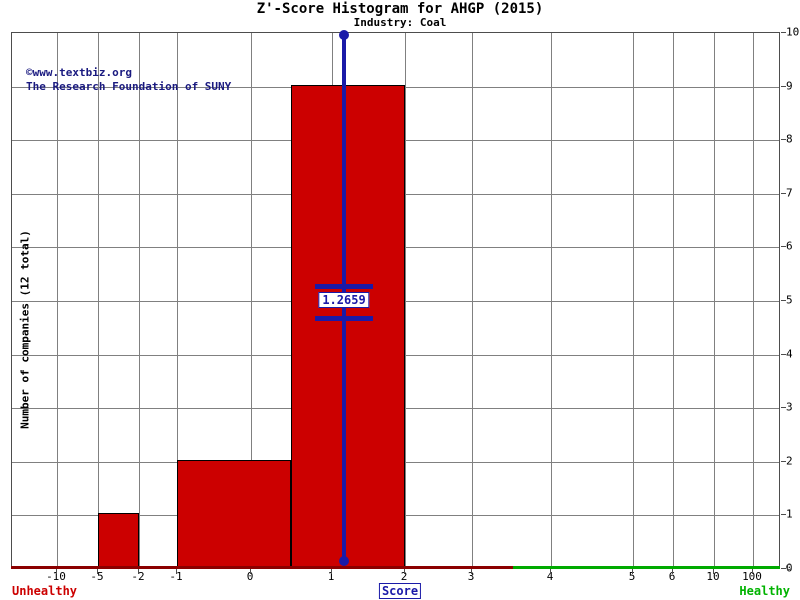 This screenshot has height=600, width=800. I want to click on x-axis-tick-label: 10, so click(713, 576).